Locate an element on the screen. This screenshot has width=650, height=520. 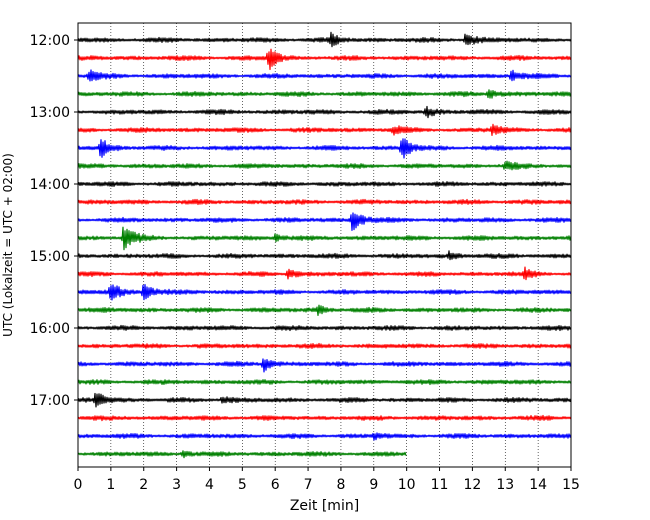
x-tick-label: 11 is located at coordinates (440, 485).